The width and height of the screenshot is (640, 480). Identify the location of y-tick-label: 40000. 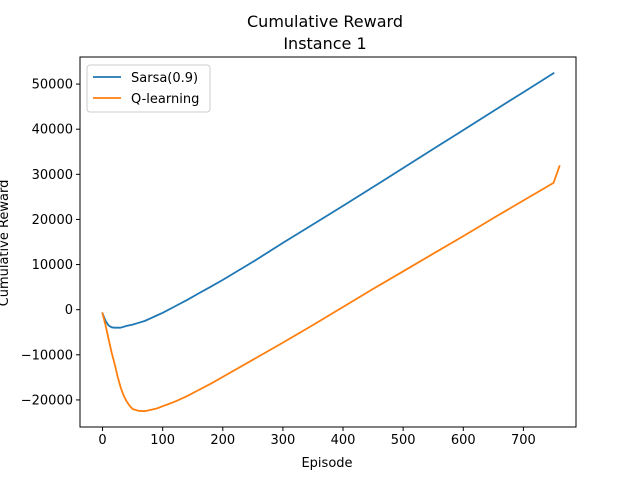
(52, 130).